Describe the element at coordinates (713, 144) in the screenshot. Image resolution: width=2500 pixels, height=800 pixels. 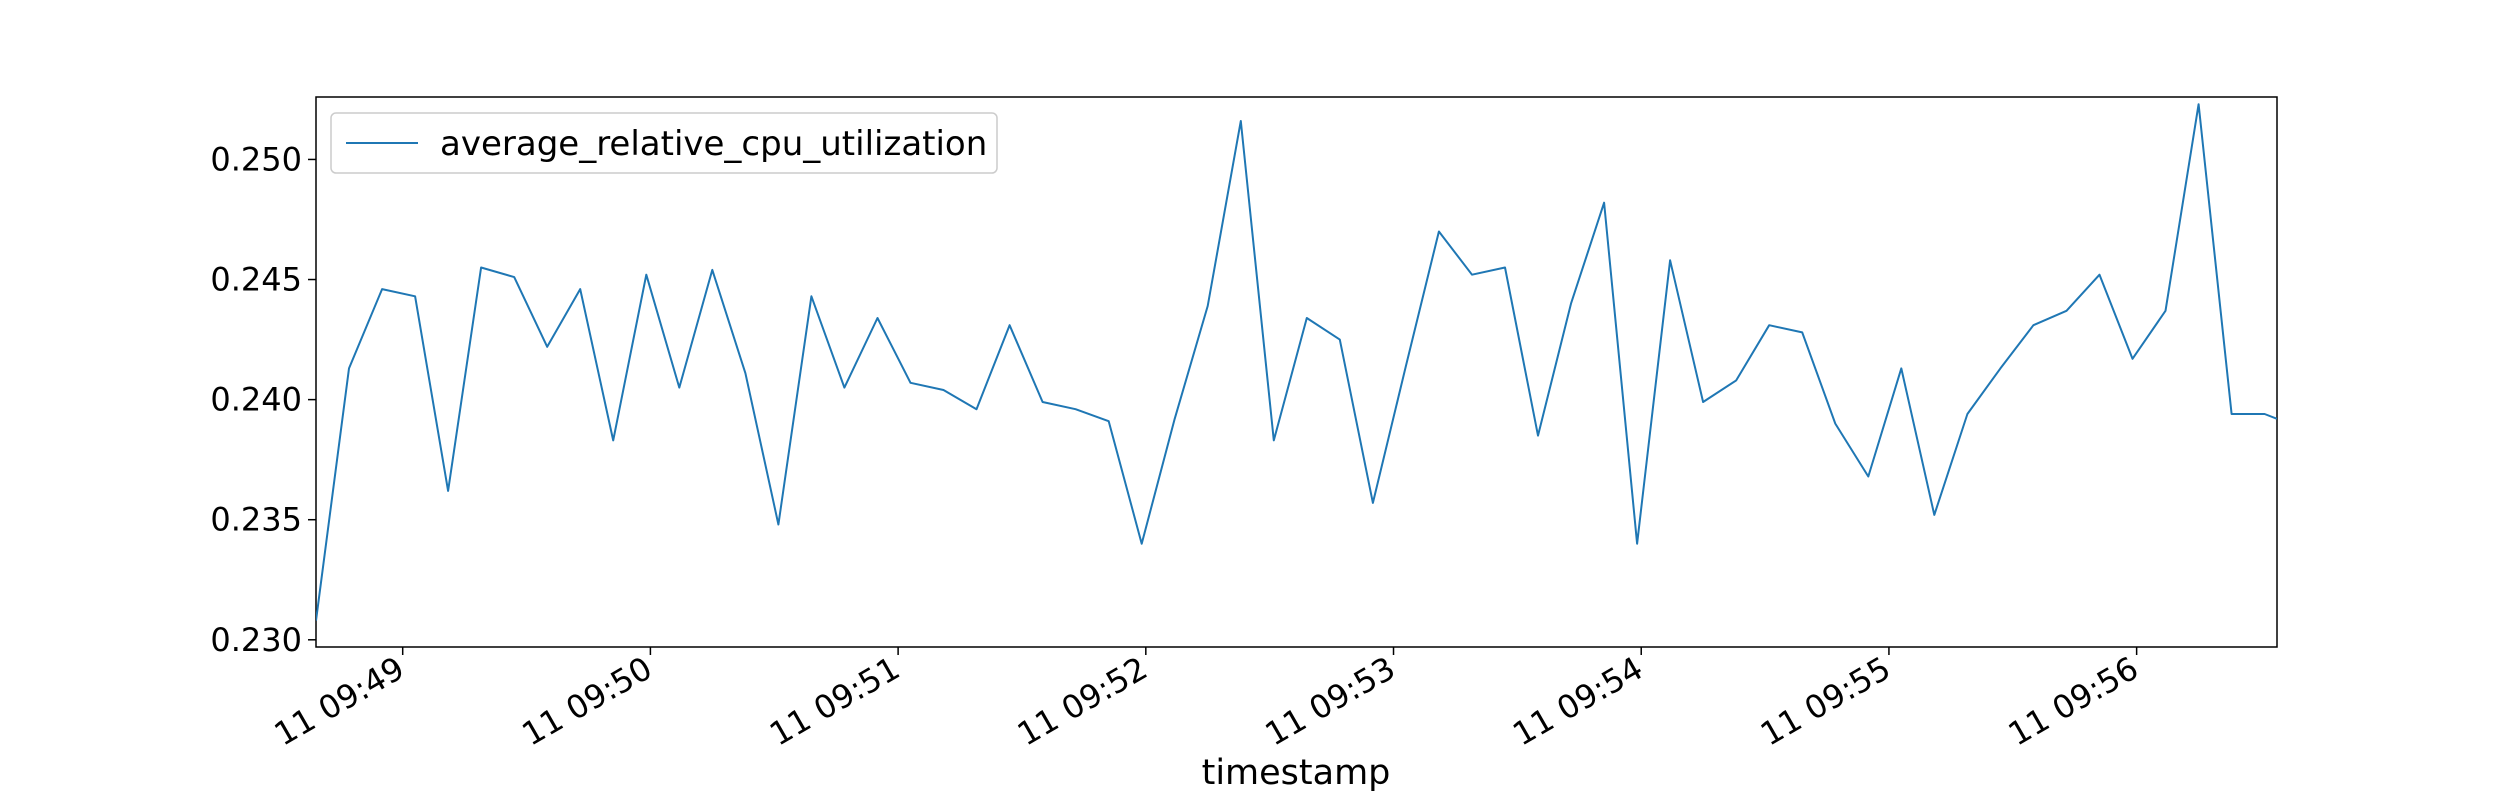
I see `legend-label: average_relative_cpu_utilization` at that location.